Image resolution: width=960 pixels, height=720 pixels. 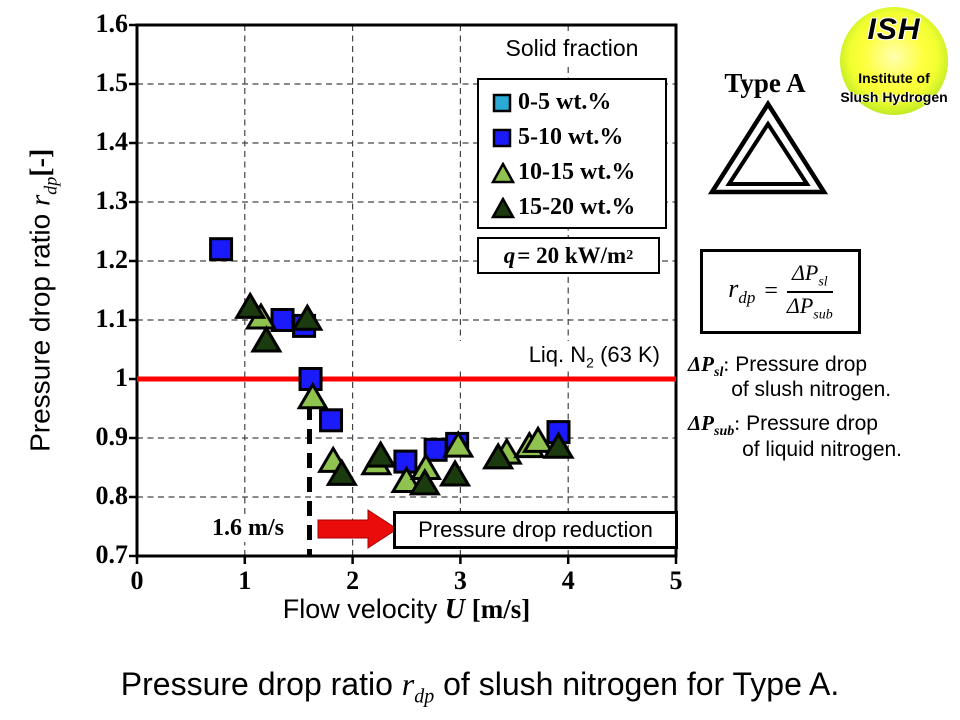 What do you see at coordinates (823, 282) in the screenshot?
I see `formula-num-sub: sl` at bounding box center [823, 282].